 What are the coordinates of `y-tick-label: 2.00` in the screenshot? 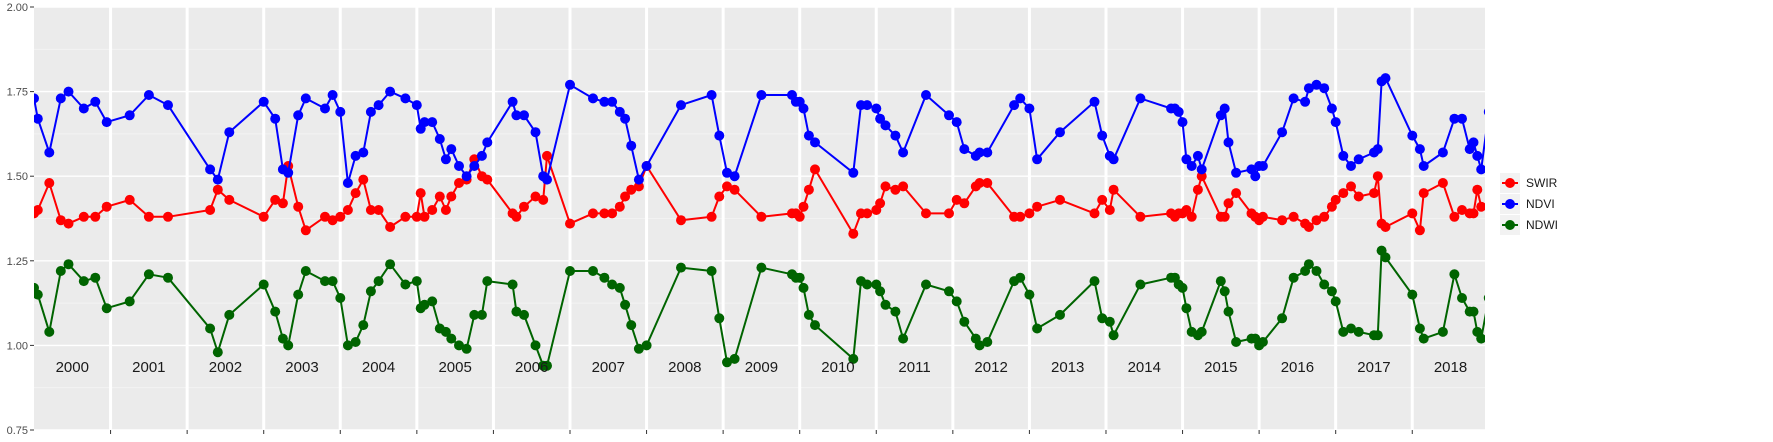 It's located at (17, 8).